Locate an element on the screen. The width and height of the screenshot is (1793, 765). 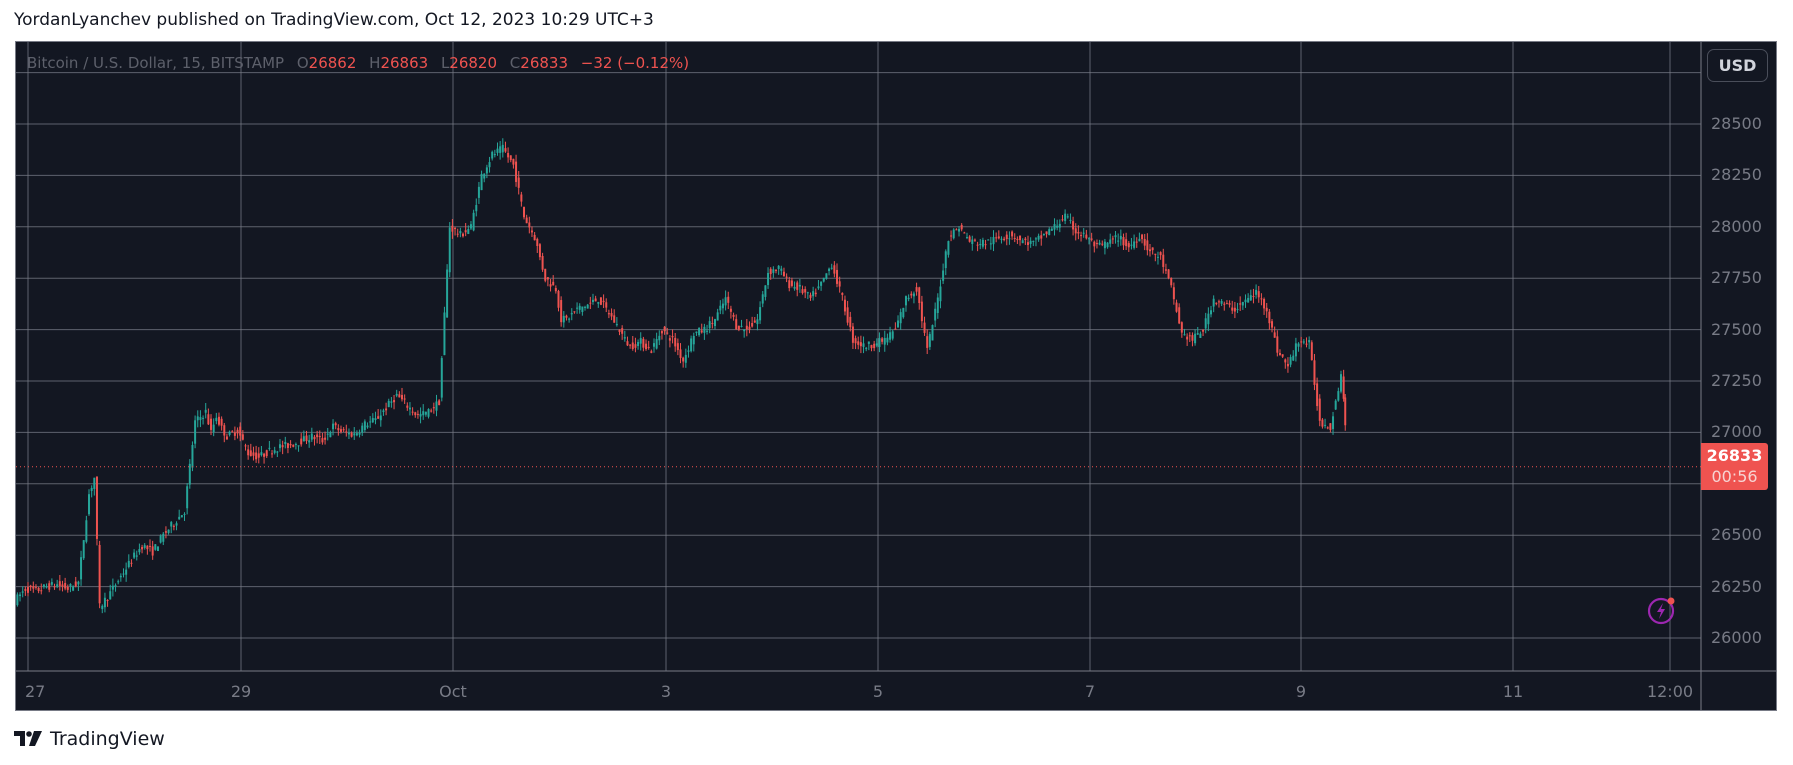
last-price-badge: 26833 00:56 is located at coordinates (1734, 466).